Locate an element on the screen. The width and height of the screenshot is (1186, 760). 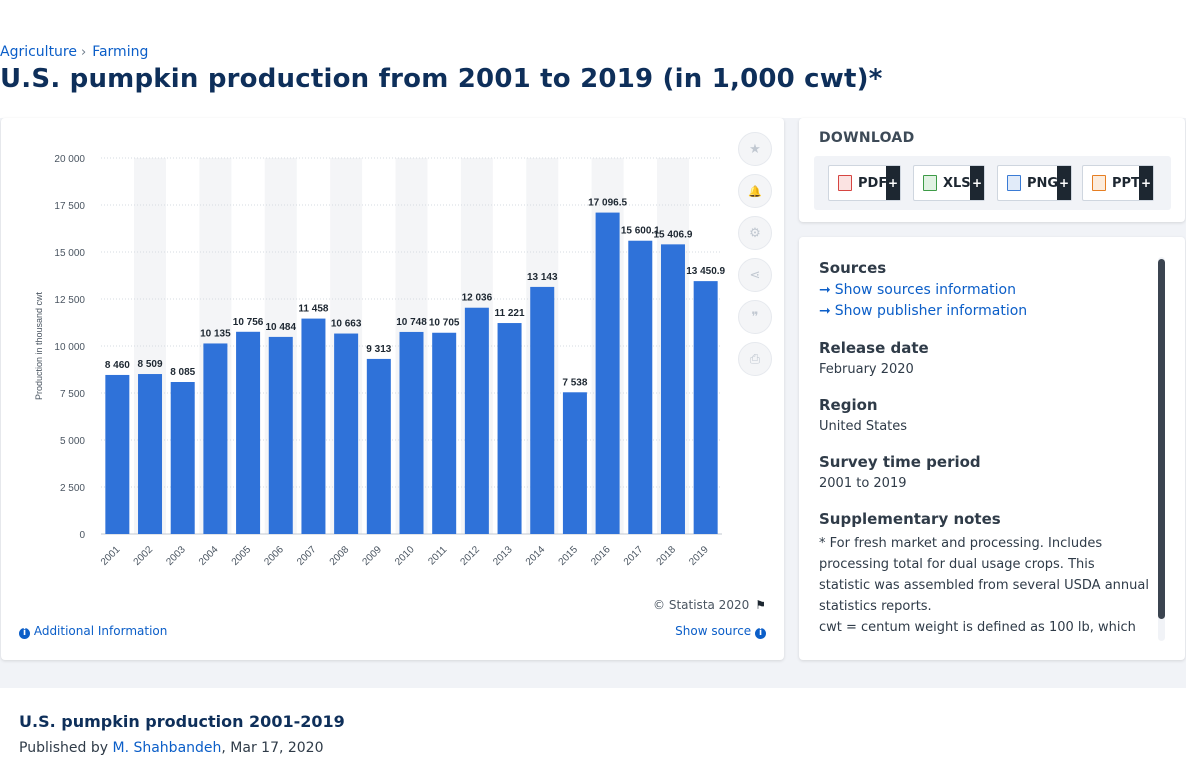
x-tick-label: 2007 is located at coordinates (307, 556).